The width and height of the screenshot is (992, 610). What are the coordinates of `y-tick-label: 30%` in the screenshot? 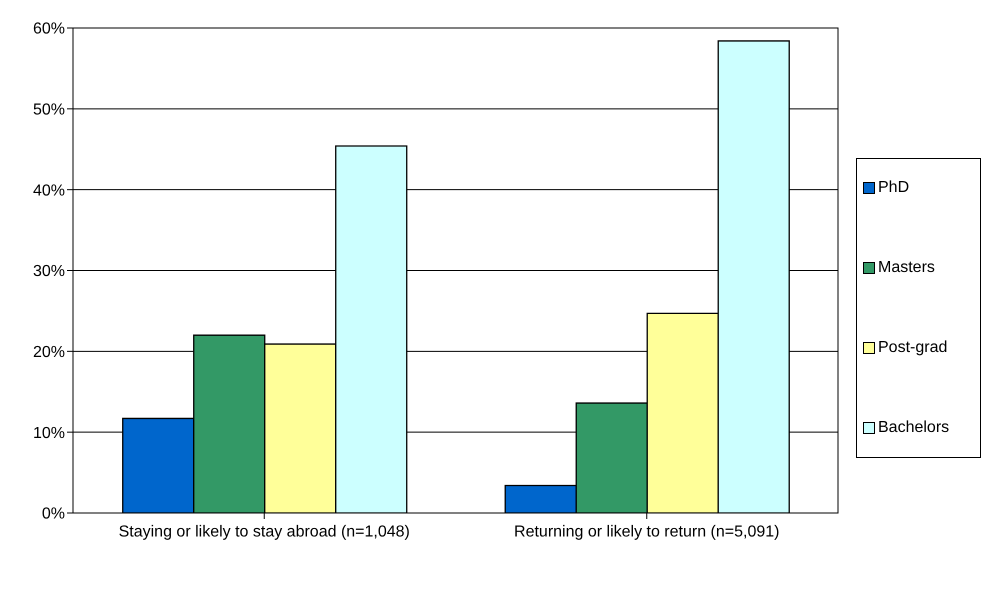 It's located at (48, 271).